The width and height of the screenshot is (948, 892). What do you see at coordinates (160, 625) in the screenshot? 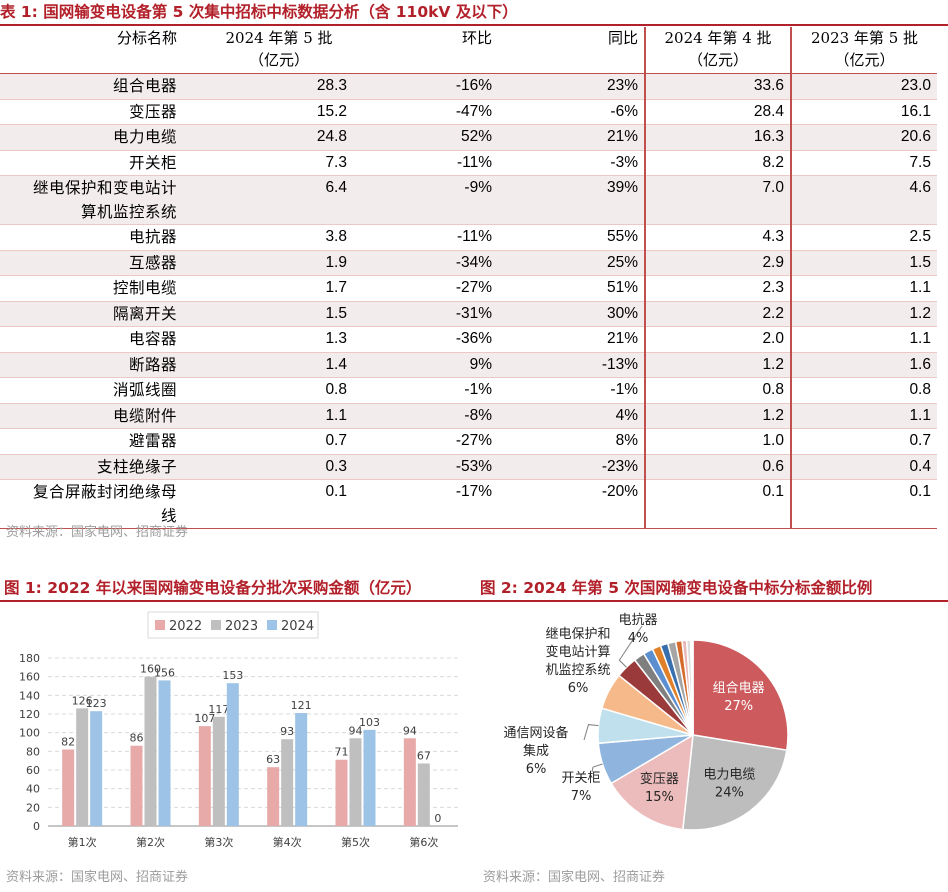
I see `legend-swatch-2022` at bounding box center [160, 625].